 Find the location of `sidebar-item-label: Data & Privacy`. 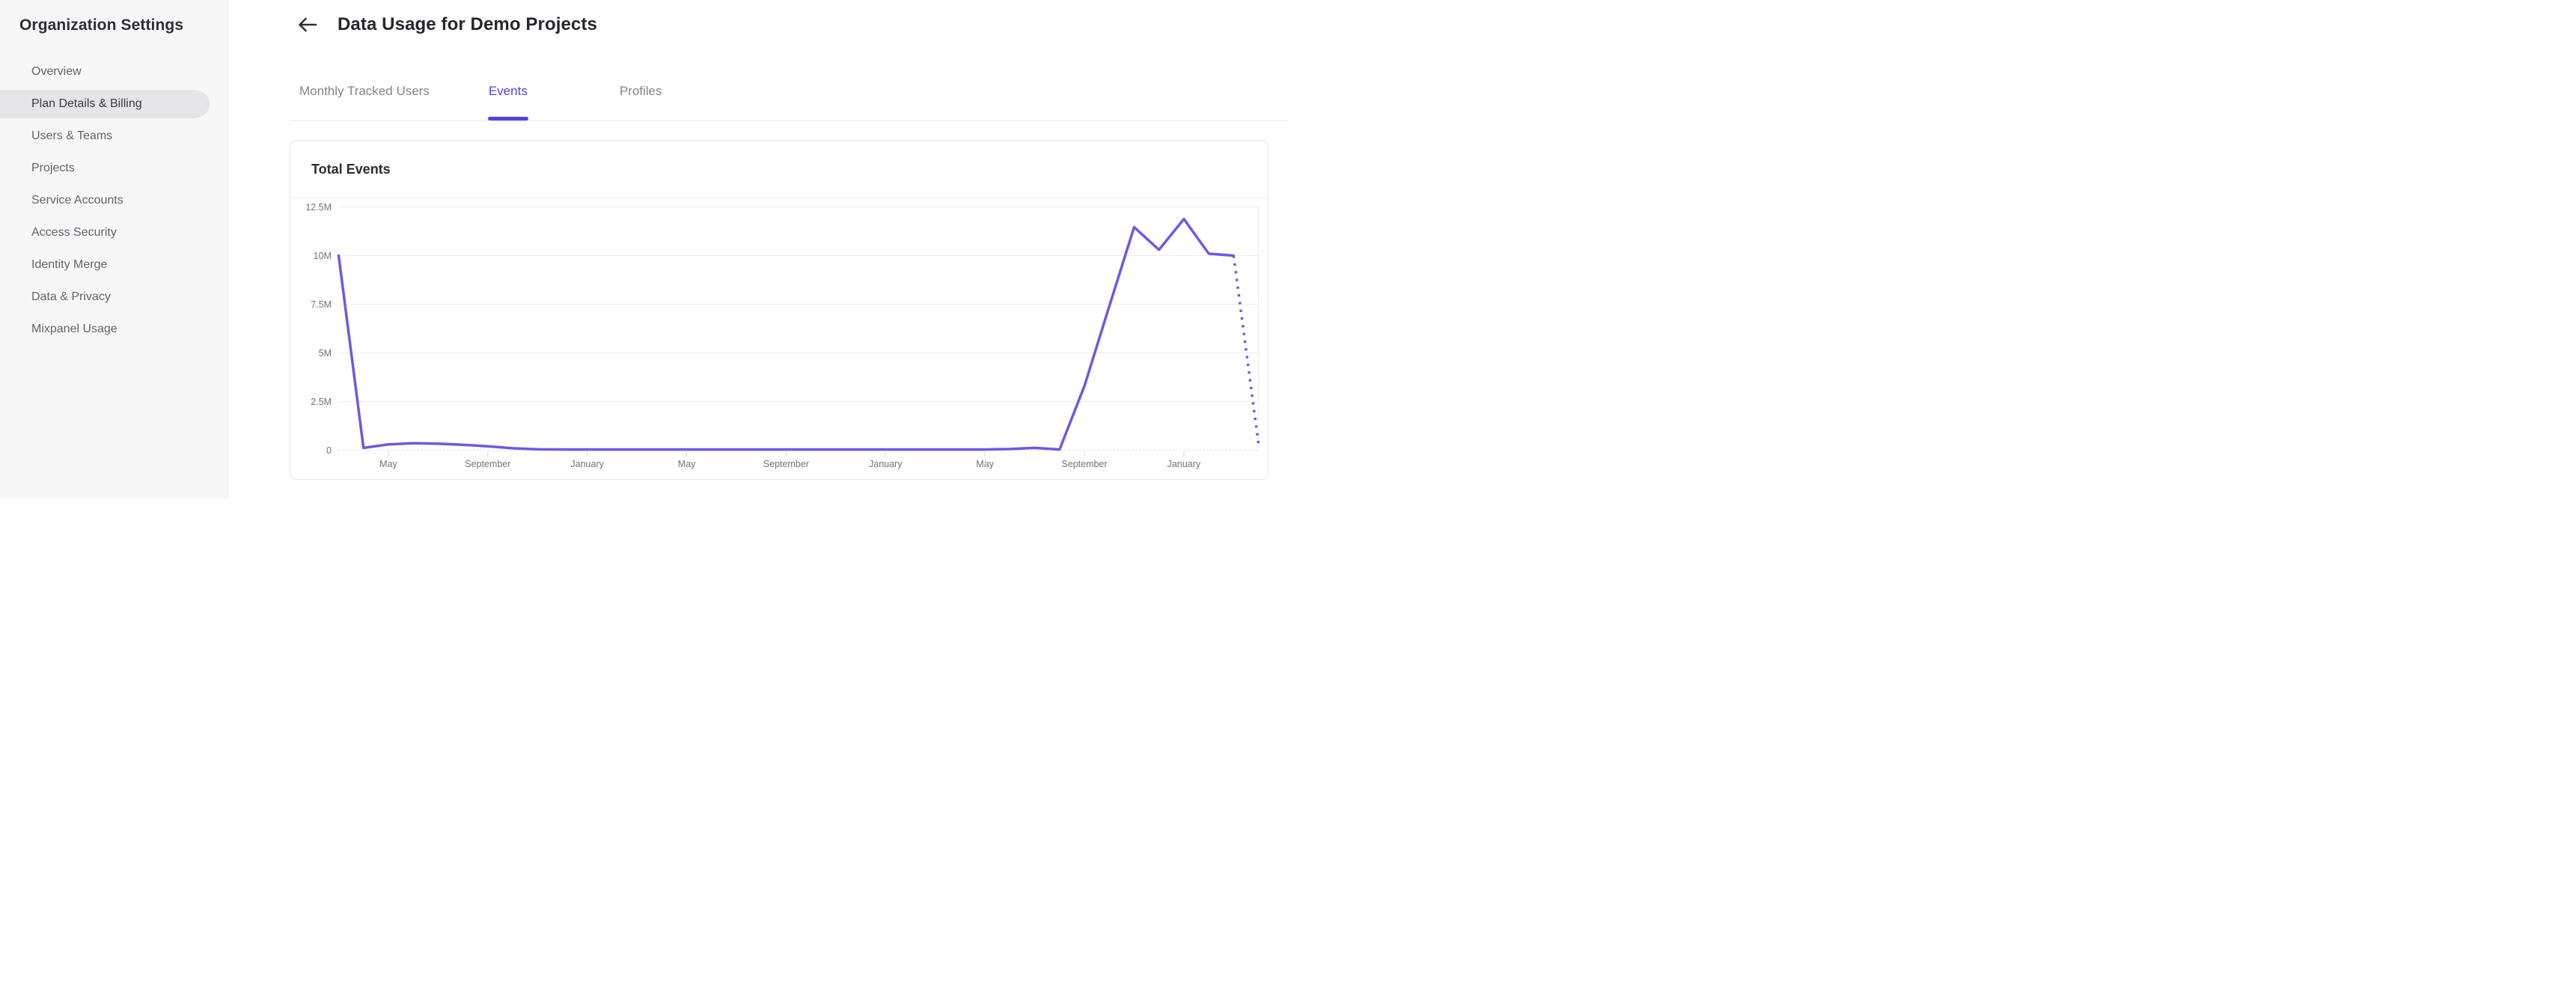

sidebar-item-label: Data & Privacy is located at coordinates (71, 296).